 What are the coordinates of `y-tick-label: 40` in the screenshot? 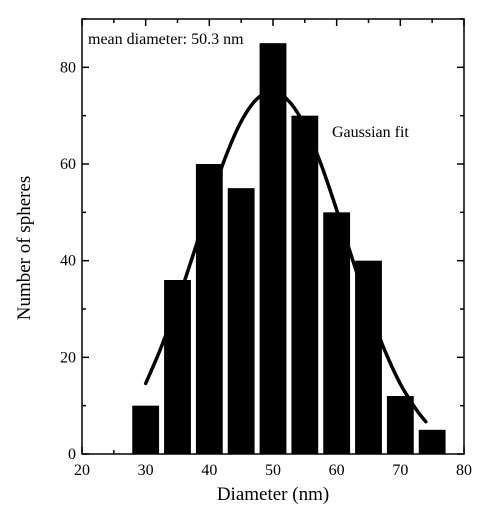 It's located at (68, 261).